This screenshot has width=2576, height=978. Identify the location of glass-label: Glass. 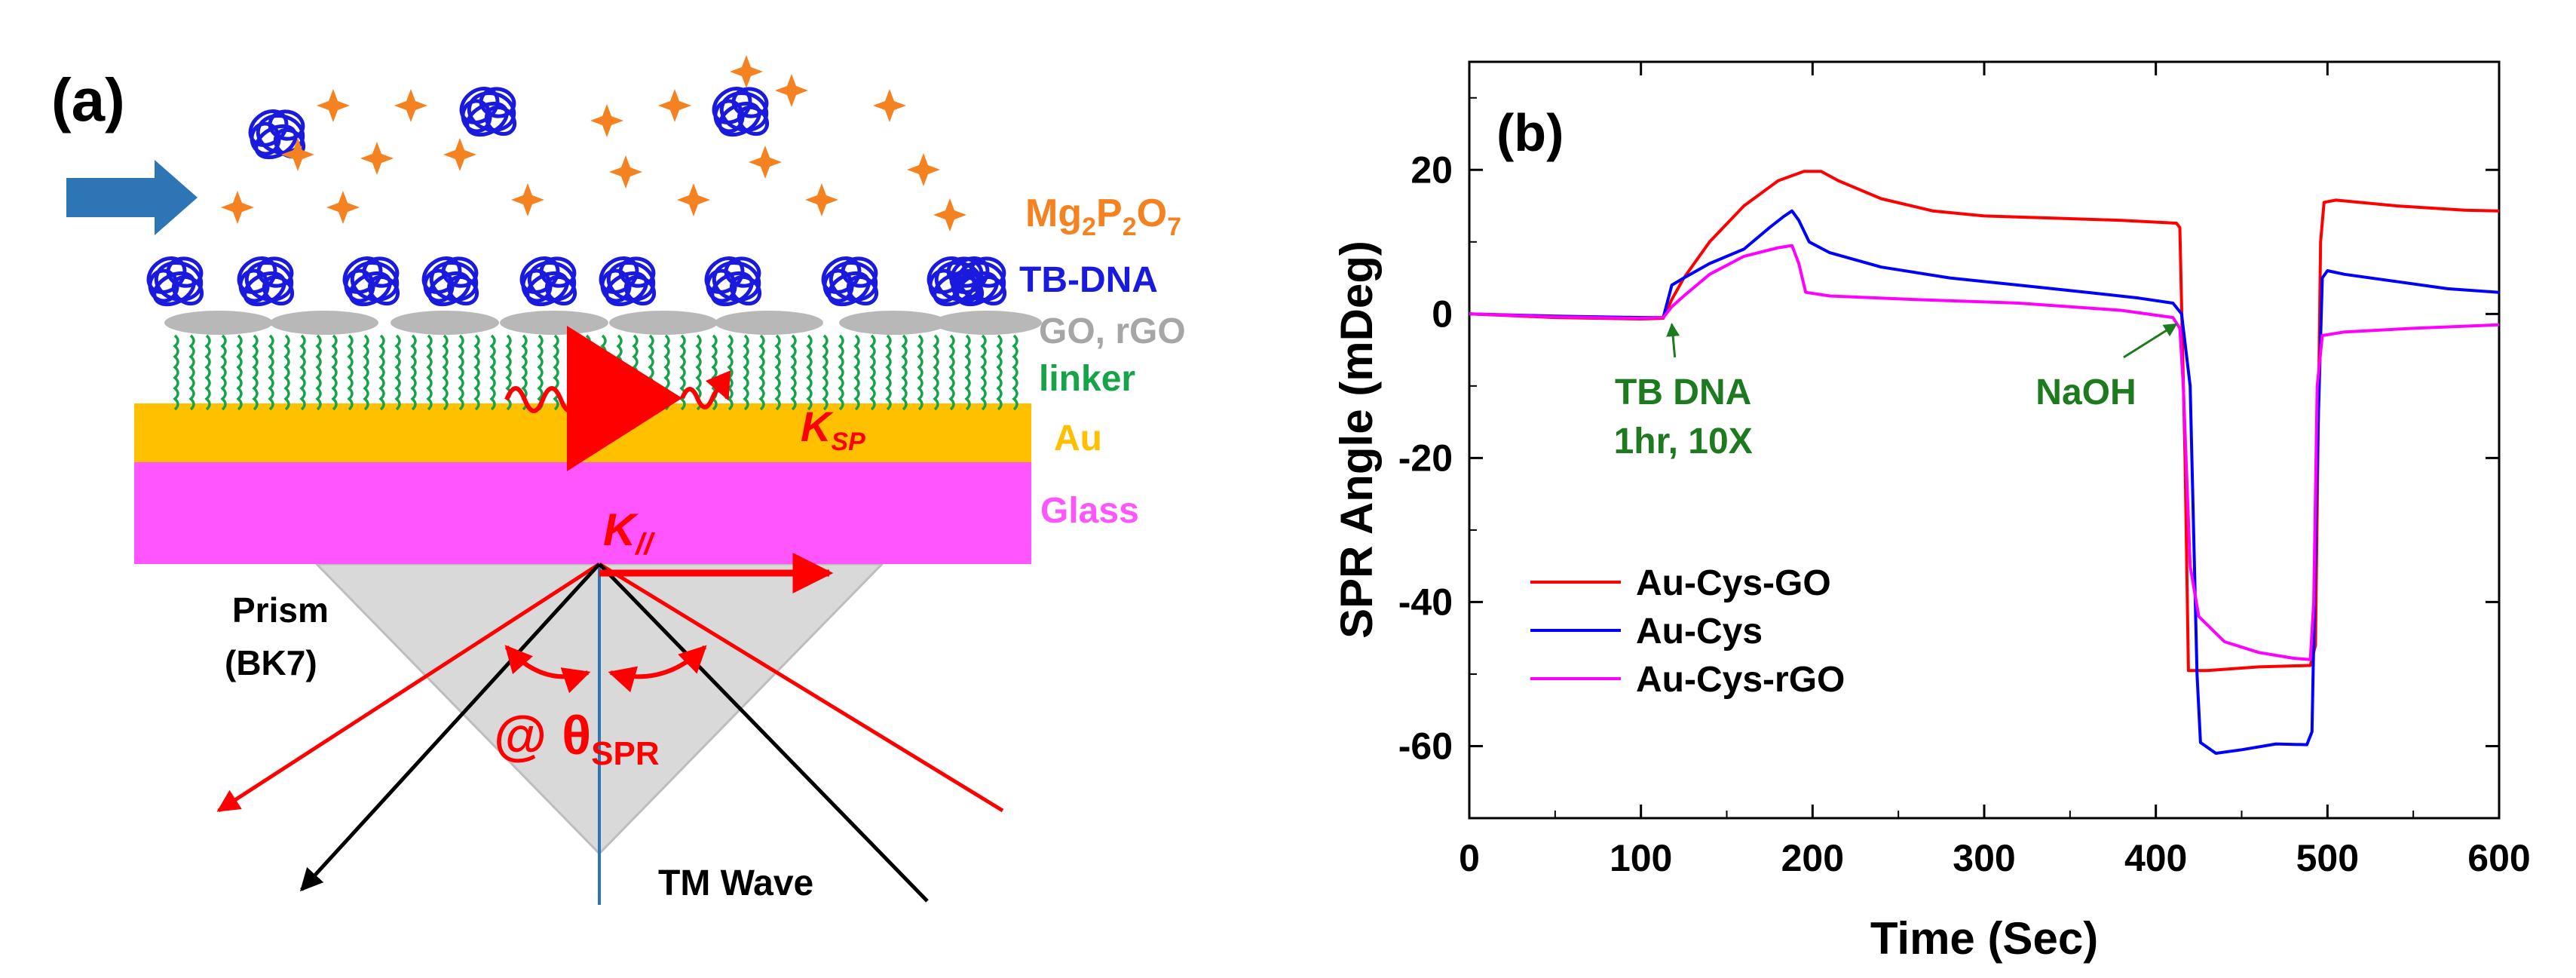
(1089, 511).